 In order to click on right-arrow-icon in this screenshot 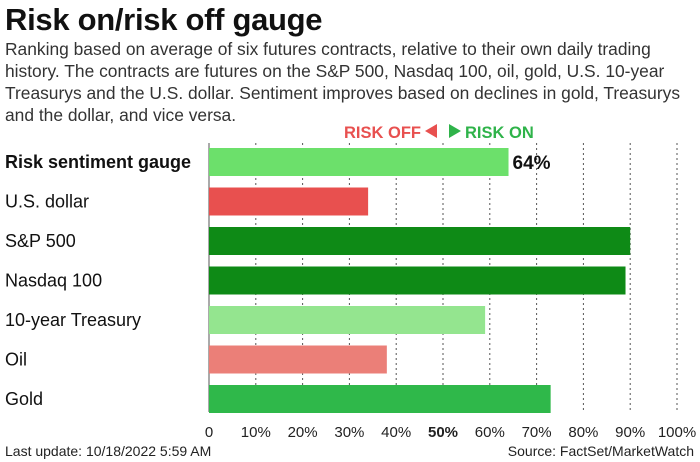, I will do `click(455, 131)`.